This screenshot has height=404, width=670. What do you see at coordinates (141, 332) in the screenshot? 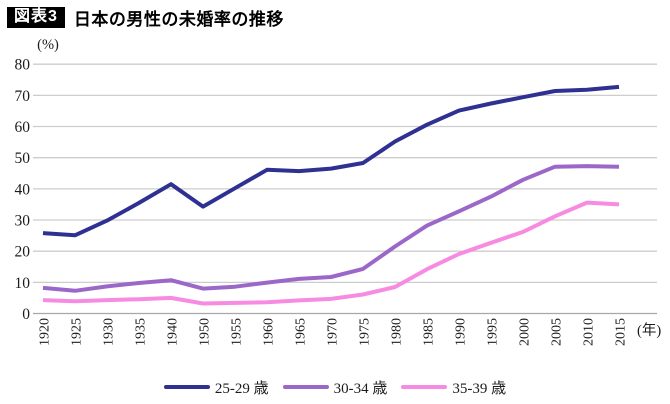
I see `x-tick-label-1935: 1935` at bounding box center [141, 332].